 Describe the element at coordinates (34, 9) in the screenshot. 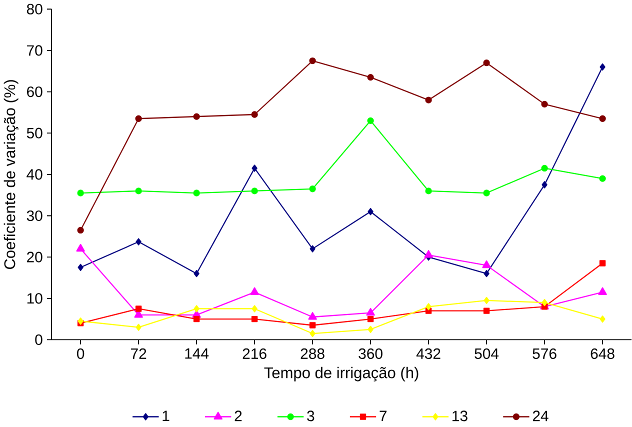

I see `y-tick-label: 80` at that location.